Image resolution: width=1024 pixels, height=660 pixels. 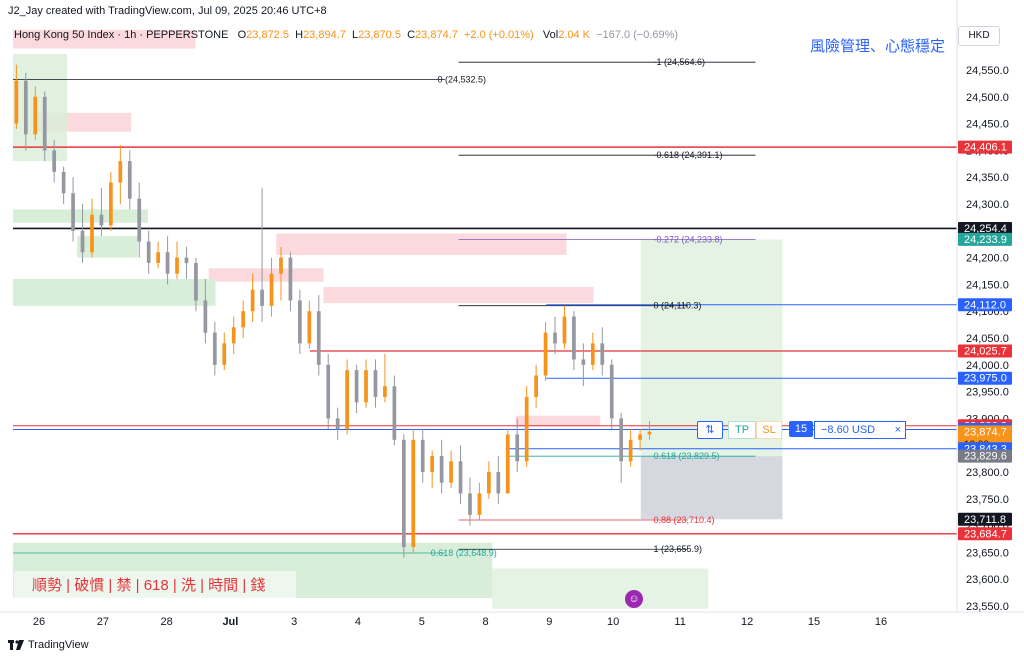 What do you see at coordinates (688, 239) in the screenshot?
I see `fib-label-3: -0.272 (24,233.8)` at bounding box center [688, 239].